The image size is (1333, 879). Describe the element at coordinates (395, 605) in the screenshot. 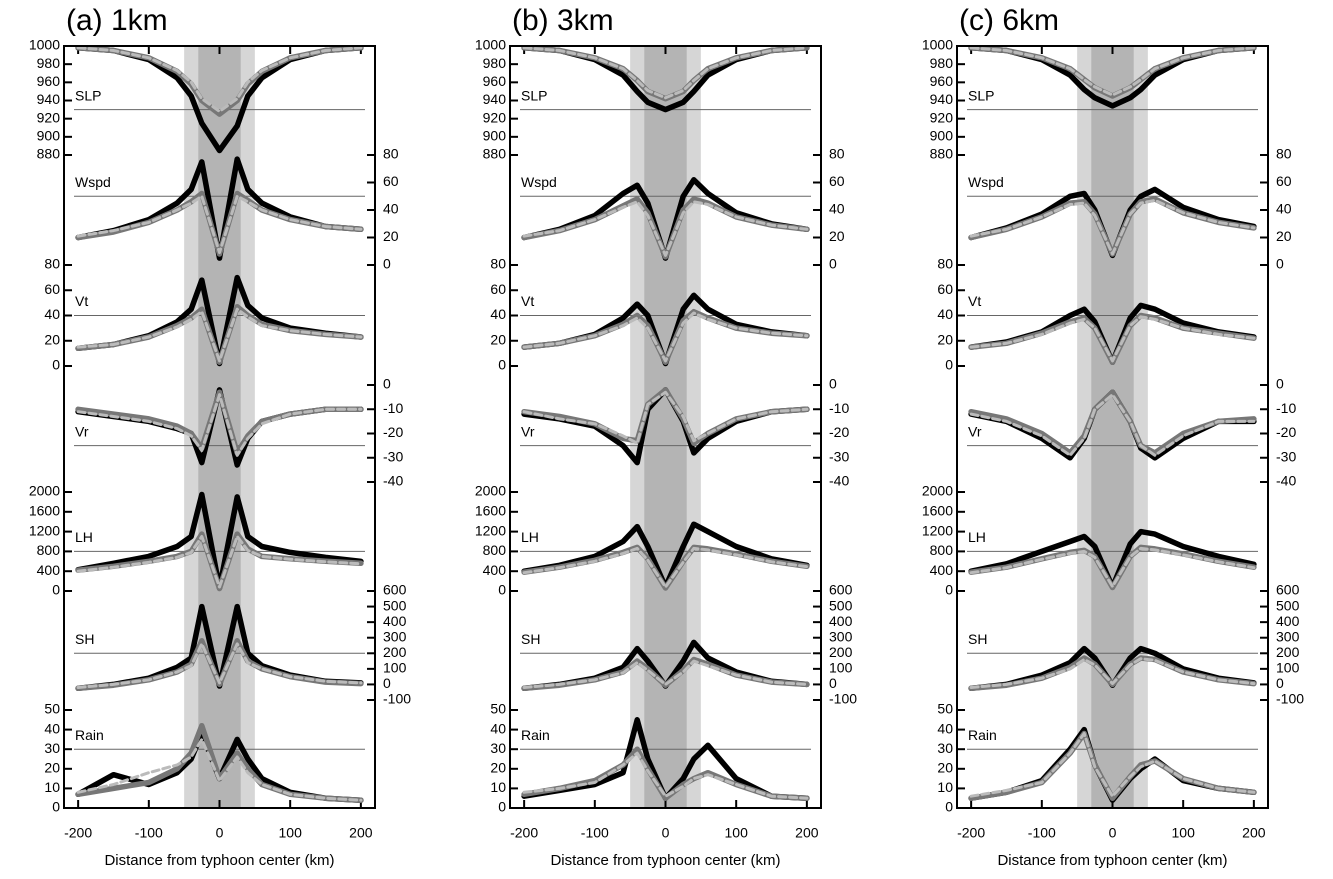

I see `y-tick-label: 500` at that location.